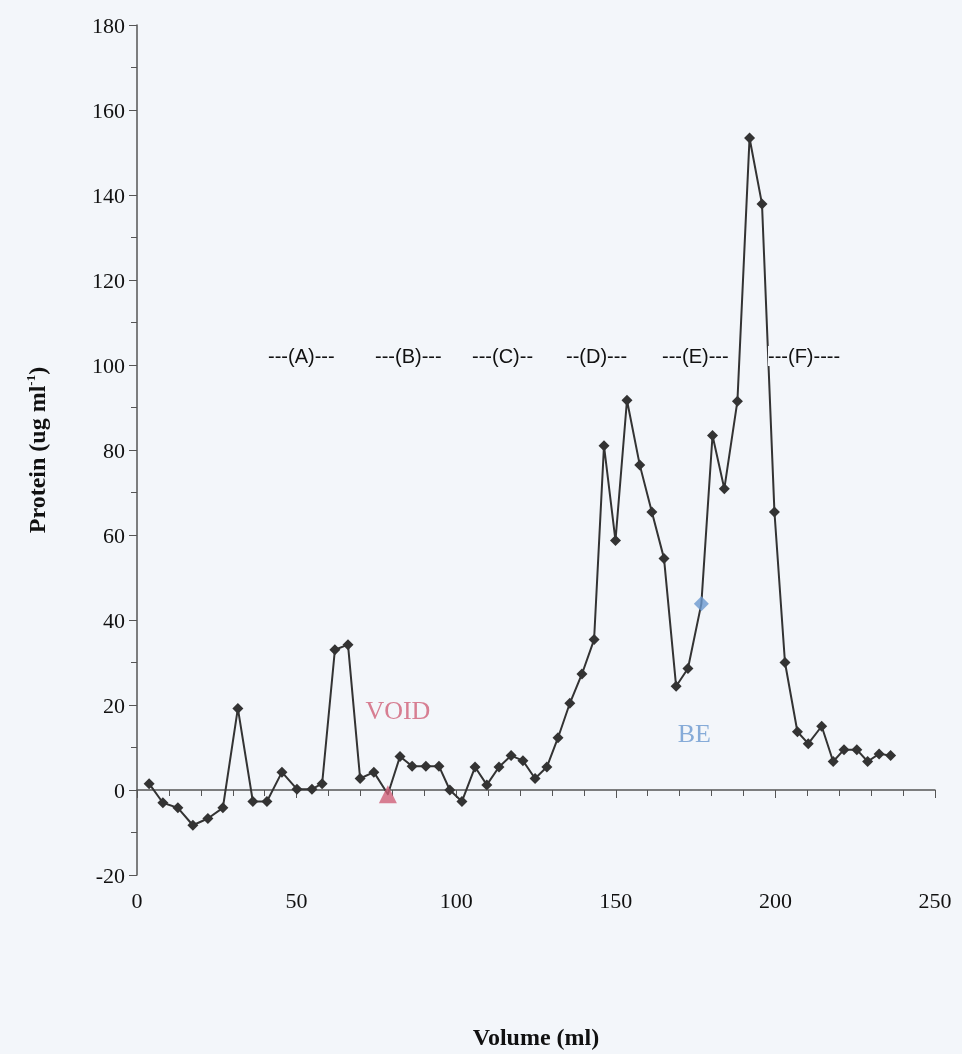 The height and width of the screenshot is (1054, 962). Describe the element at coordinates (119, 790) in the screenshot. I see `y-tick-label: 0` at that location.